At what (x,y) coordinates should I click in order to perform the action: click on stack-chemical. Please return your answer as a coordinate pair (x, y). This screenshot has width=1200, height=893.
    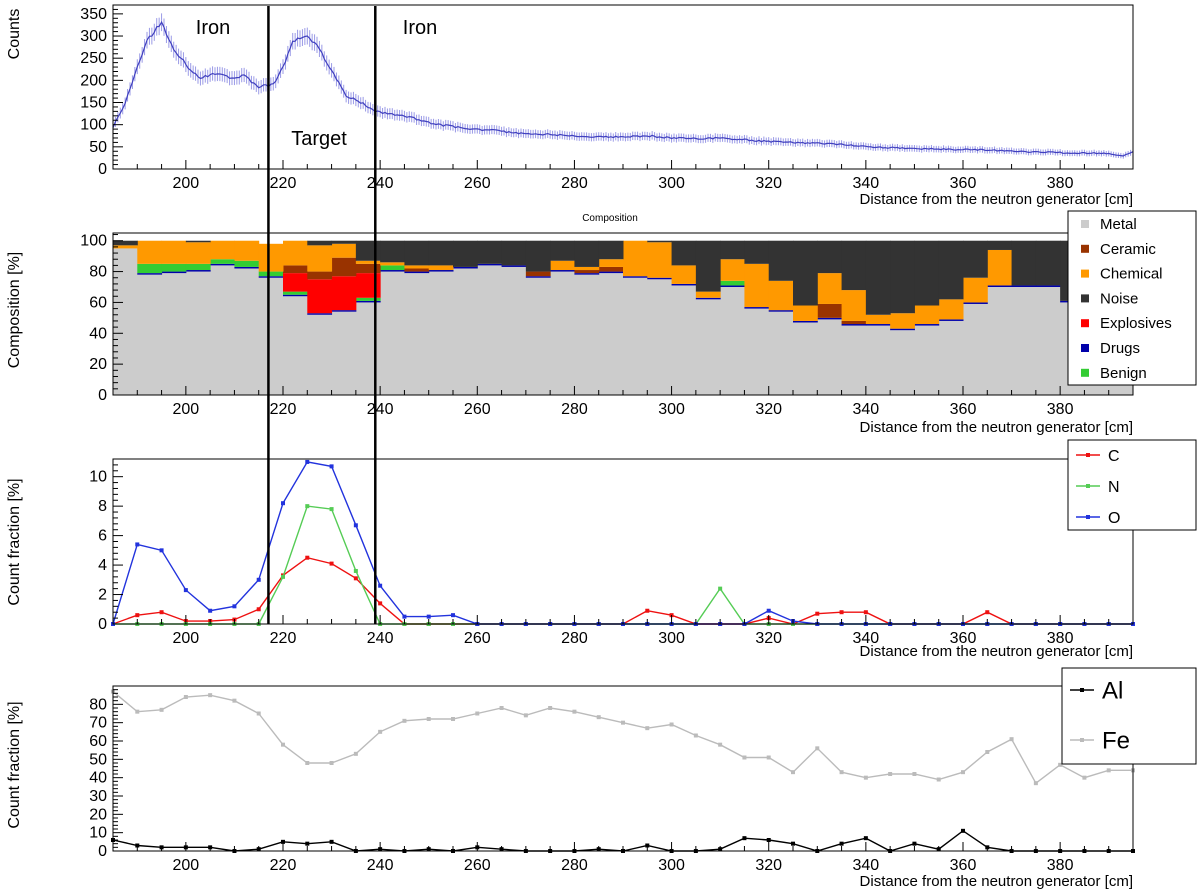
    Looking at the image, I should click on (563, 284).